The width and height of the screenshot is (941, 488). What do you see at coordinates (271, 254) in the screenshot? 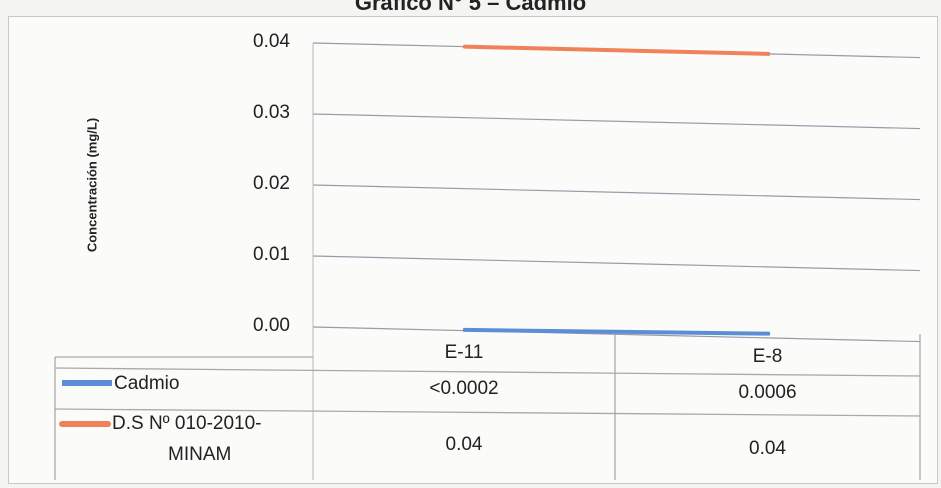
I see `y-tick-label: 0.01` at bounding box center [271, 254].